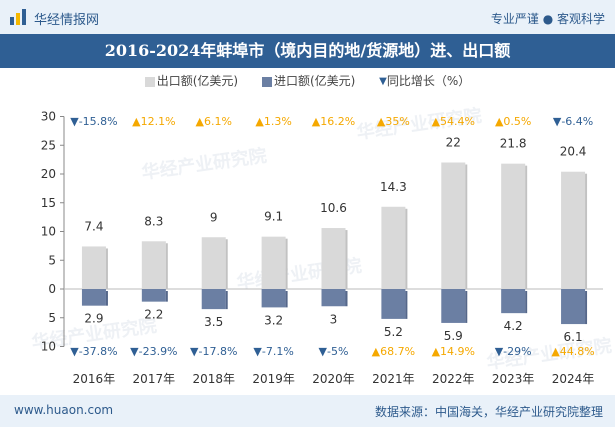 This screenshot has width=615, height=427. I want to click on import-value-label: 6.1, so click(573, 337).